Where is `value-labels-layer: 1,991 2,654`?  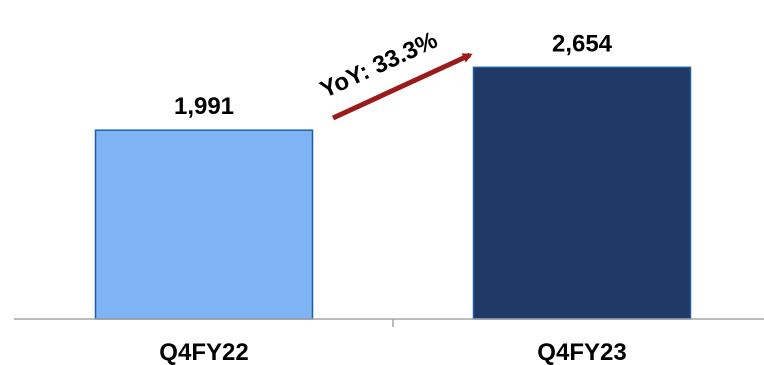 value-labels-layer: 1,991 2,654 is located at coordinates (393, 75).